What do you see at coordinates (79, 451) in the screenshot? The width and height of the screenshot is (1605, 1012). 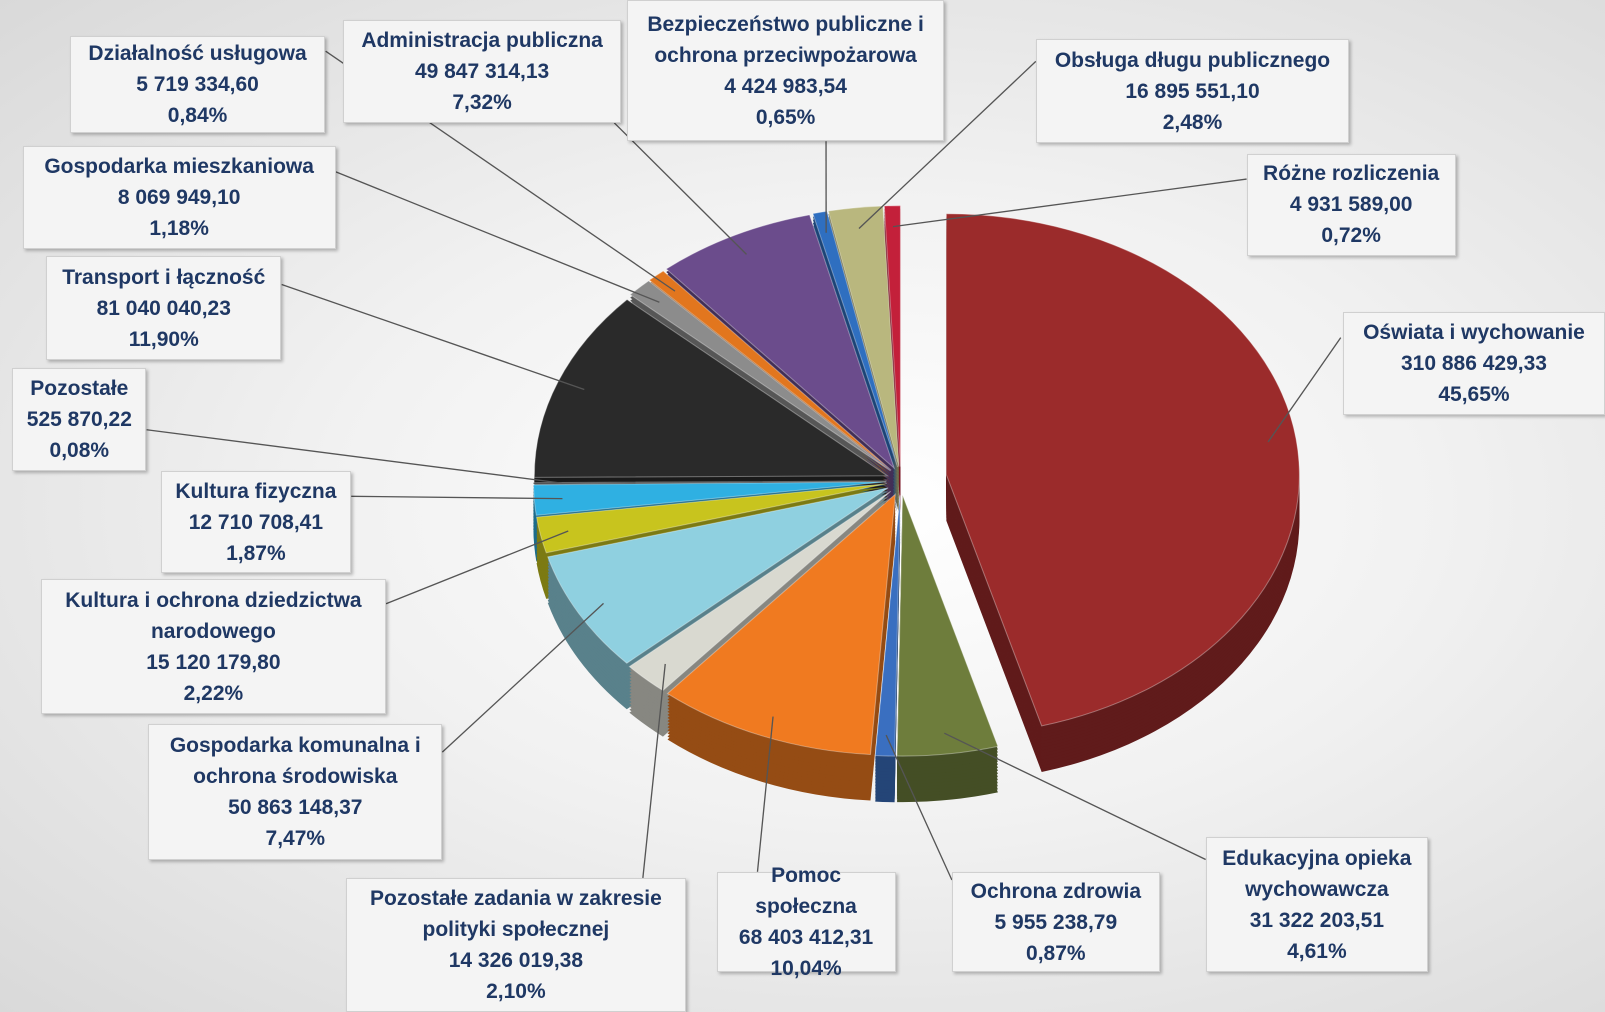 I see `percentage-label: 0,08%` at bounding box center [79, 451].